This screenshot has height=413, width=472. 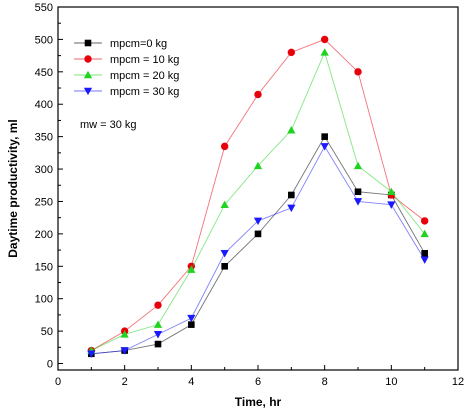 I want to click on y-tick-label-0: 0, so click(x=50, y=365).